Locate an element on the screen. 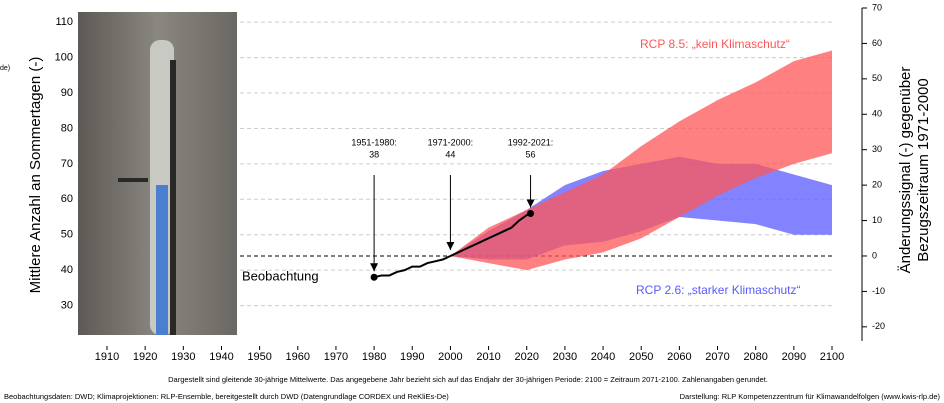 Image resolution: width=944 pixels, height=403 pixels. annotation-label: 1992-2021: is located at coordinates (531, 142).